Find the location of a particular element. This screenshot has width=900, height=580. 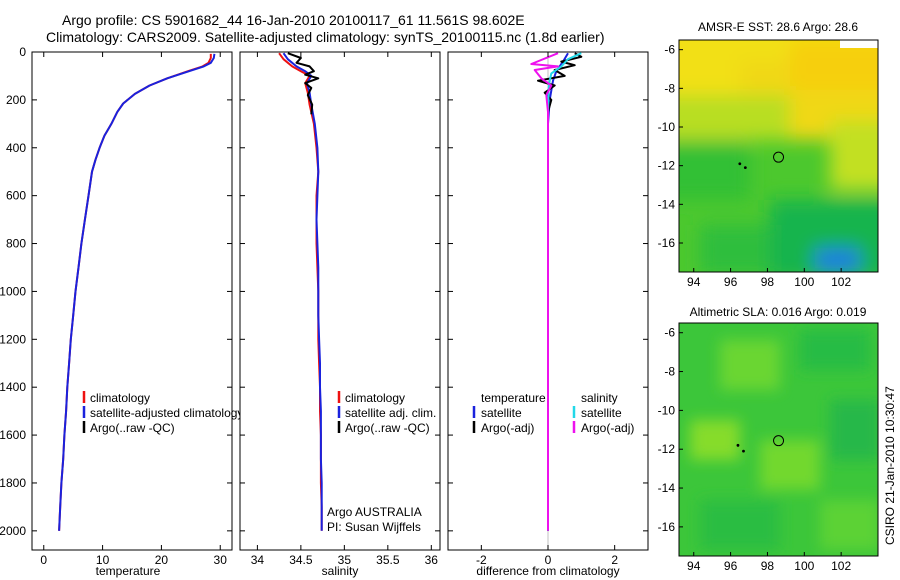

sst-map-ytick-label: -12 is located at coordinates (667, 166).